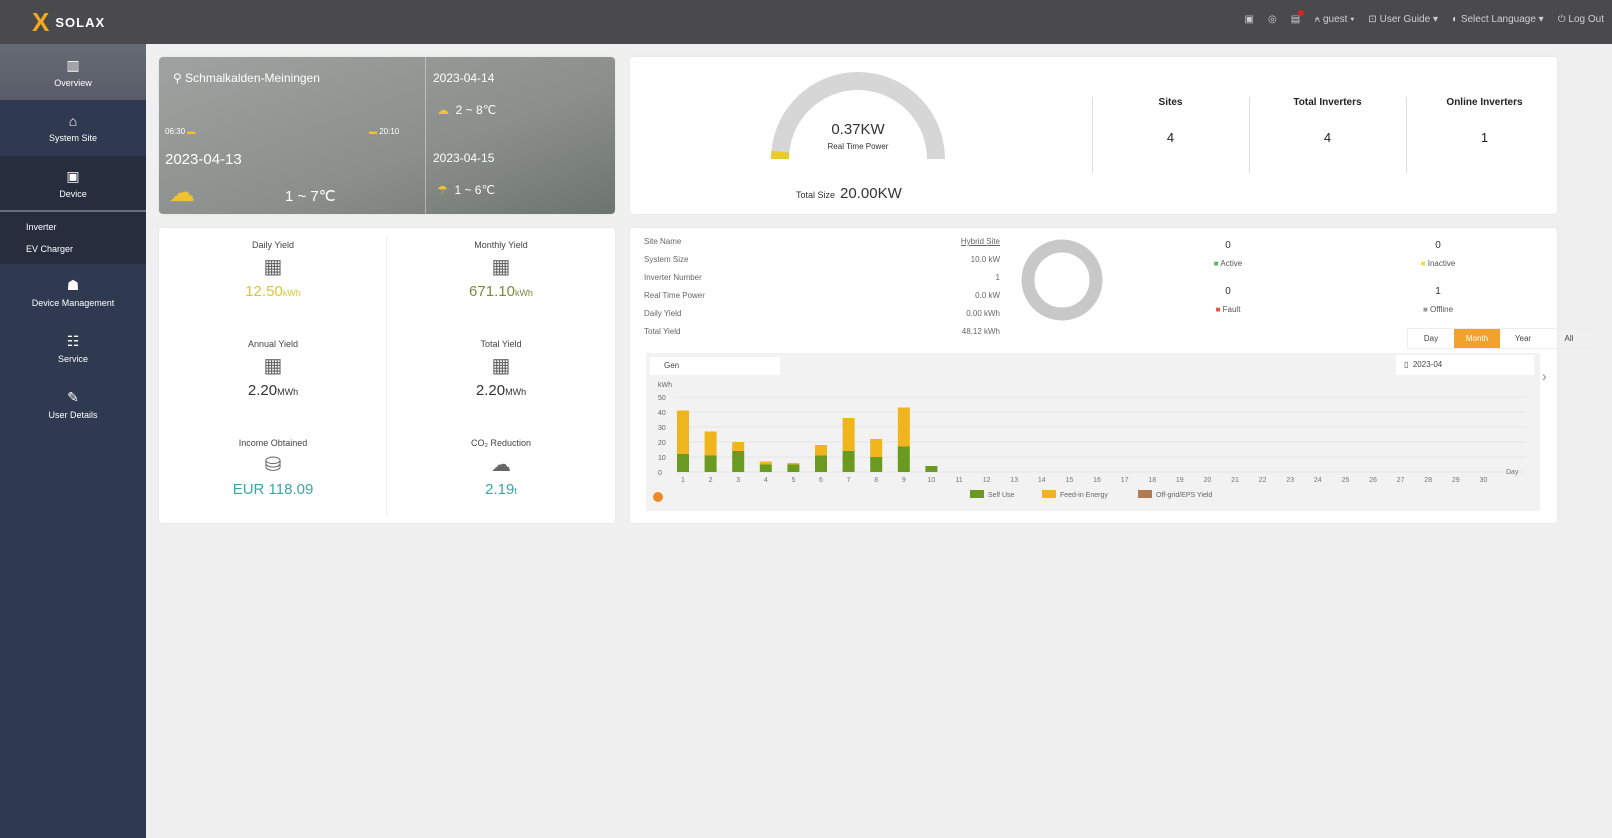 The height and width of the screenshot is (838, 1612). What do you see at coordinates (1431, 338) in the screenshot?
I see `tab-day: Day` at bounding box center [1431, 338].